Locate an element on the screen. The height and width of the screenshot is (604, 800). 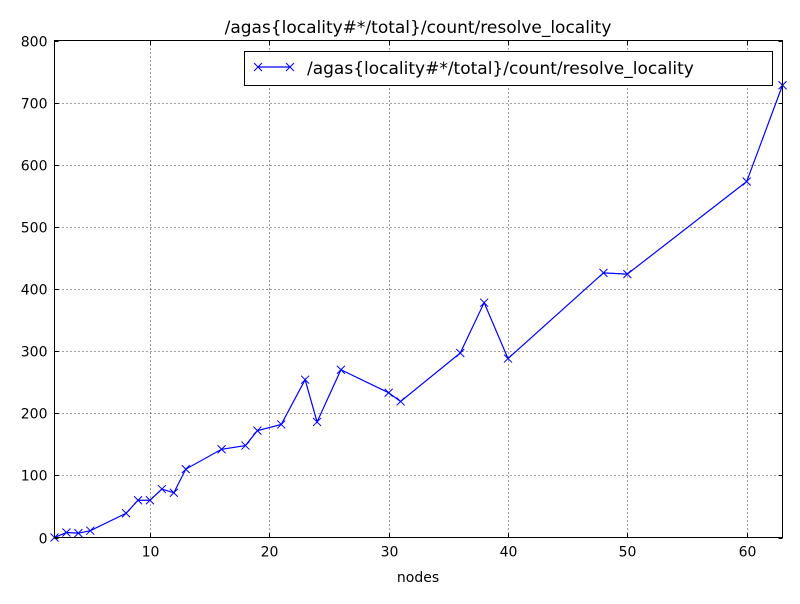
y-tick-label: 600 is located at coordinates (34, 167).